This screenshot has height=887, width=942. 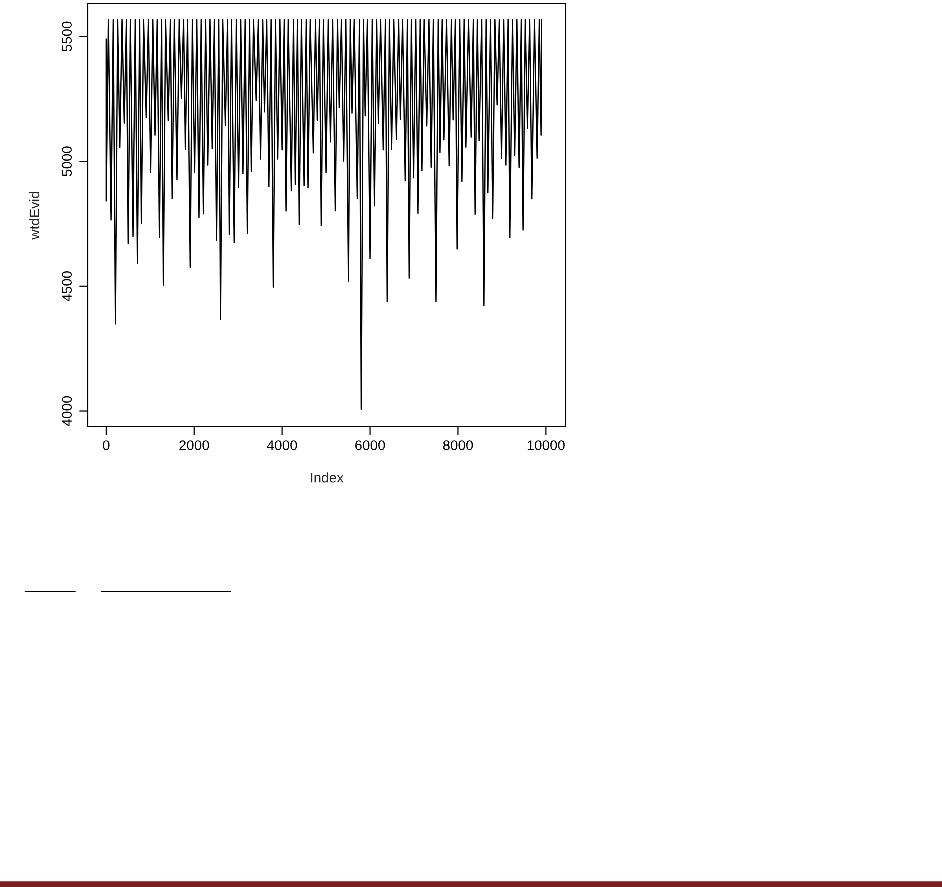 I want to click on y-axis-title: wtdEvid, so click(x=34, y=216).